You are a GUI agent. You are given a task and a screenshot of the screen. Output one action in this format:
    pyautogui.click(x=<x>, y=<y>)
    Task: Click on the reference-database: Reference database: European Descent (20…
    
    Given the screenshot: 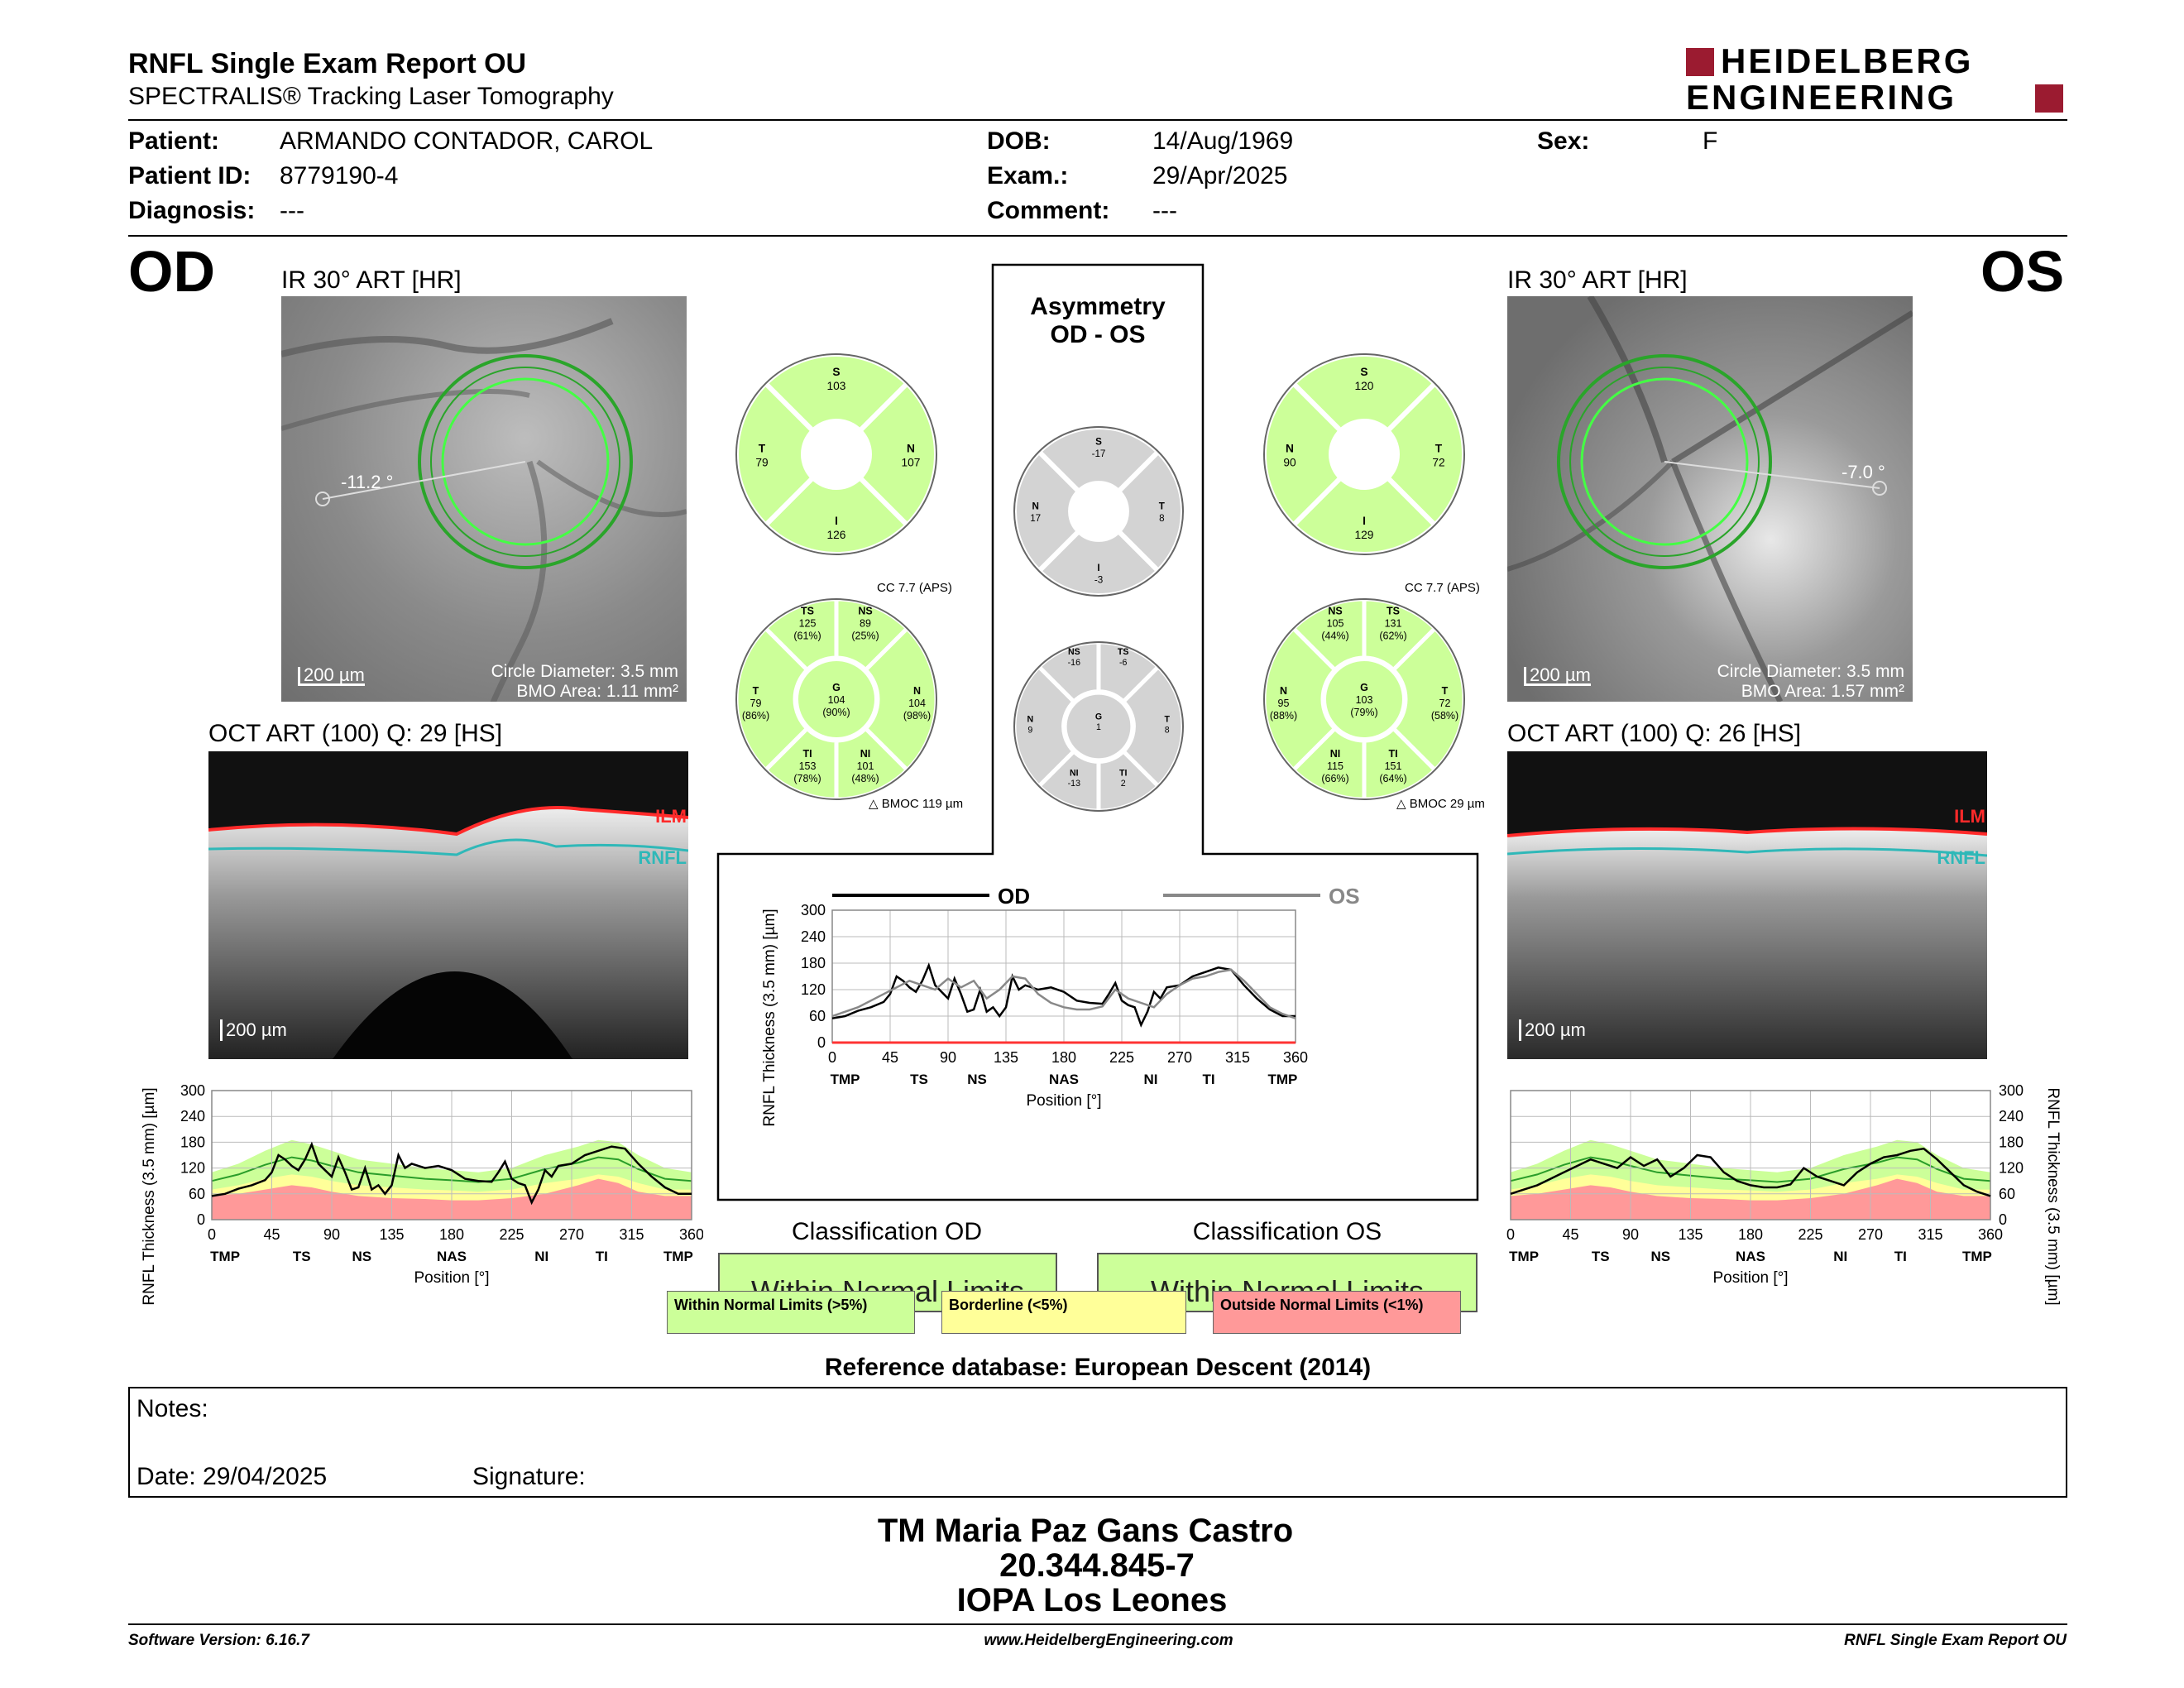 What is the action you would take?
    pyautogui.click(x=1098, y=1367)
    